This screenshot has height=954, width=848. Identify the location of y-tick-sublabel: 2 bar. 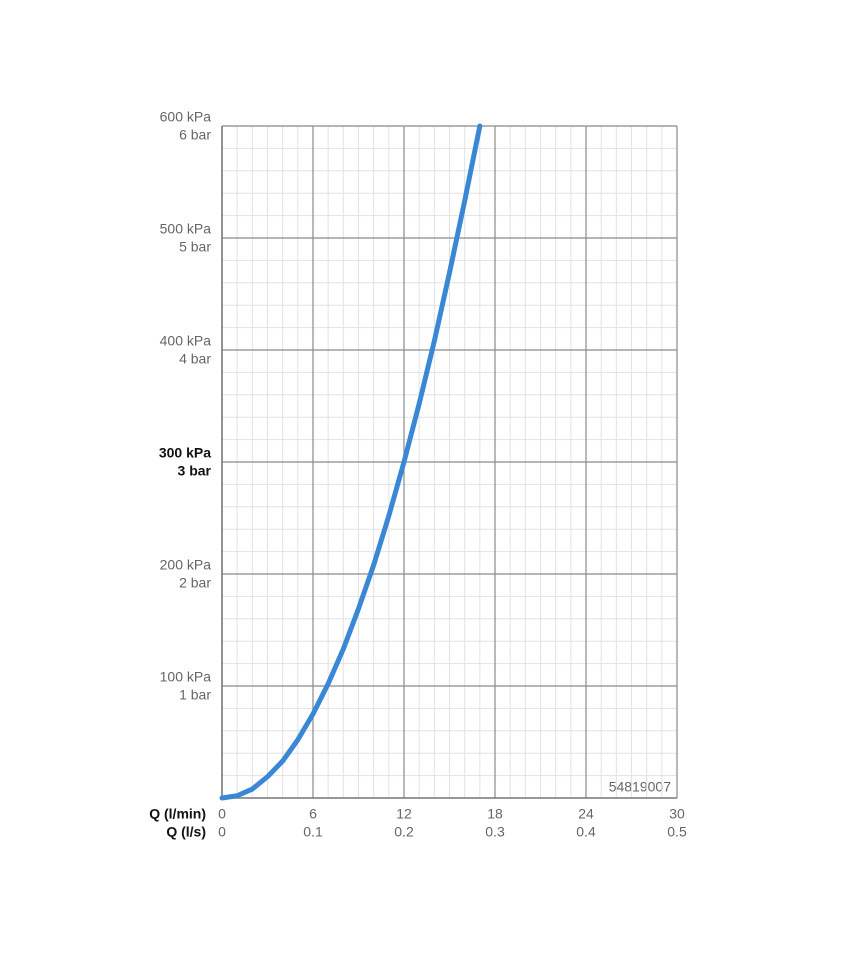
(195, 583).